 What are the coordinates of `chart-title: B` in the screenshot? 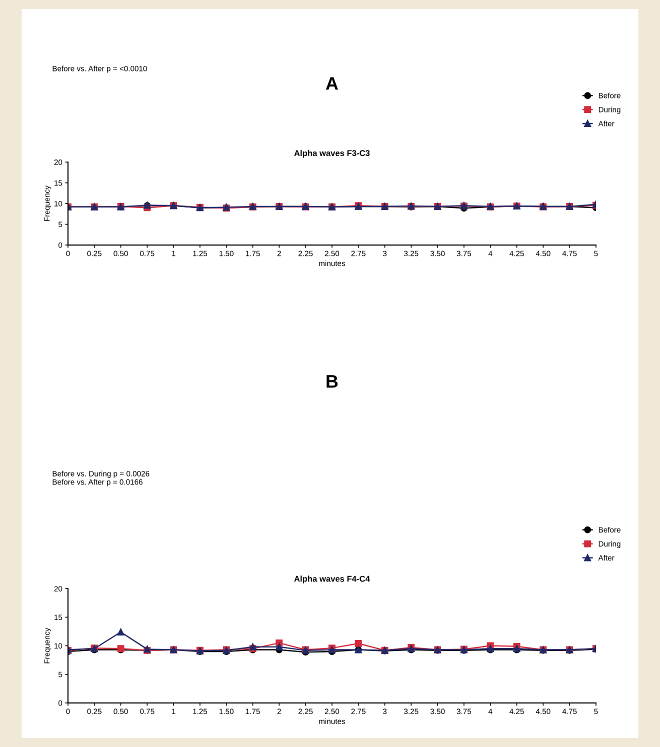 It's located at (332, 381).